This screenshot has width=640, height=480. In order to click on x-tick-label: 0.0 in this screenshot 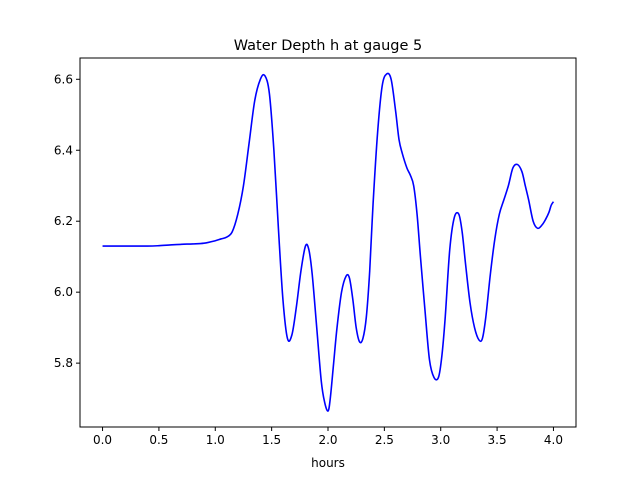, I will do `click(102, 440)`.